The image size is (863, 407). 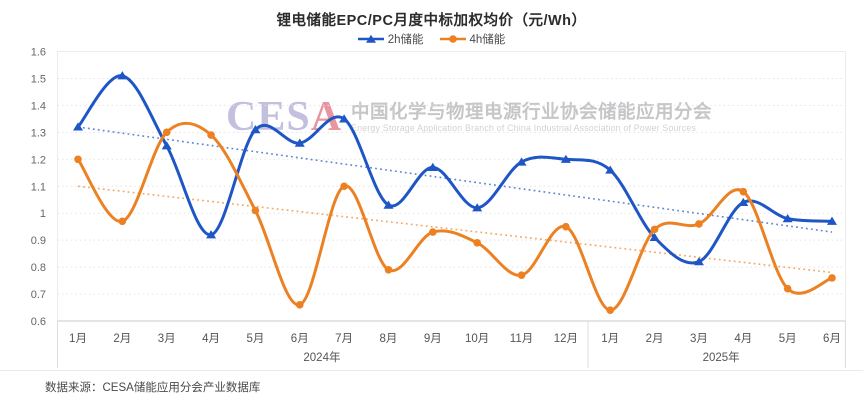 What do you see at coordinates (452, 39) in the screenshot?
I see `legend-marker-circle-icon` at bounding box center [452, 39].